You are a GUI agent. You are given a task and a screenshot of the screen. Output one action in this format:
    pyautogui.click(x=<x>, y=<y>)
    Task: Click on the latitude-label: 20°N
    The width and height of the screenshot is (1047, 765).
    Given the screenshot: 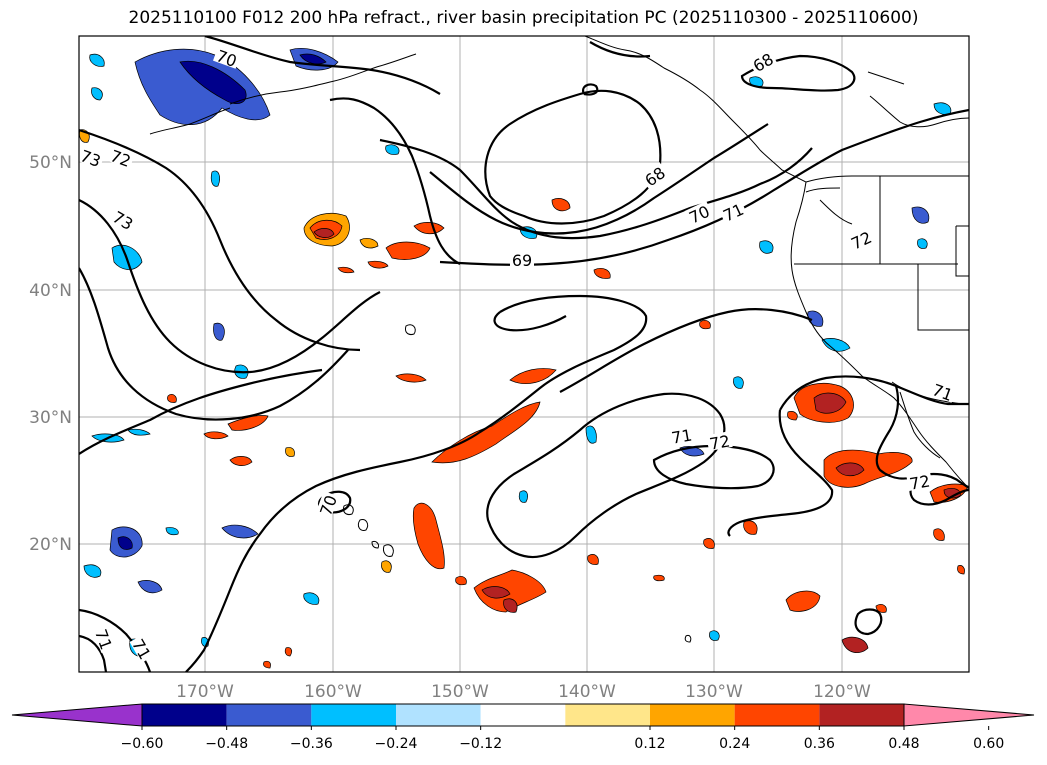 What is the action you would take?
    pyautogui.click(x=50, y=545)
    